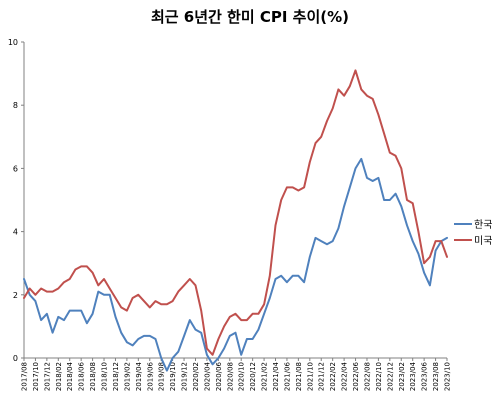  I want to click on x-tick-label: 2023/08, so click(436, 376).